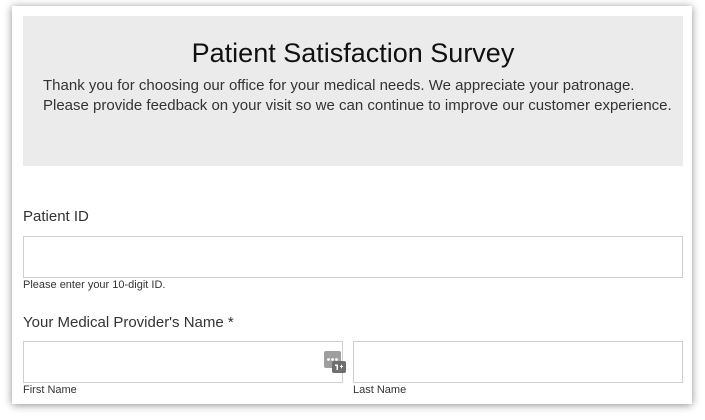 The image size is (705, 420). What do you see at coordinates (380, 390) in the screenshot?
I see `last-name-sublabel: Last Name` at bounding box center [380, 390].